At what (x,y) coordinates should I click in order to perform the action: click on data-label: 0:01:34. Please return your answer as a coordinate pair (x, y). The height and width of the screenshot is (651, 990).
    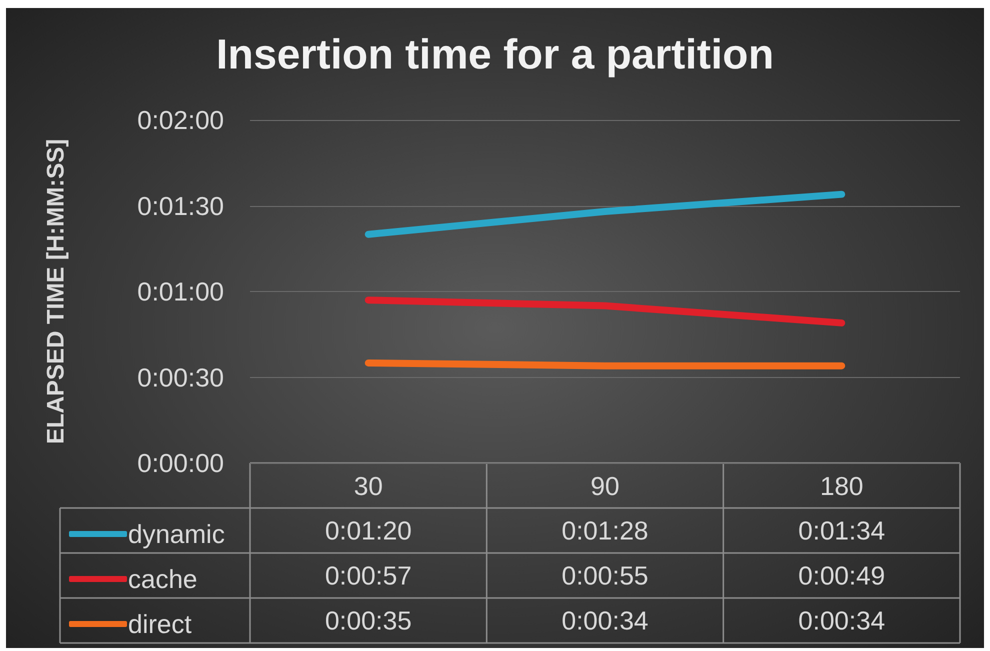
    Looking at the image, I should click on (842, 531).